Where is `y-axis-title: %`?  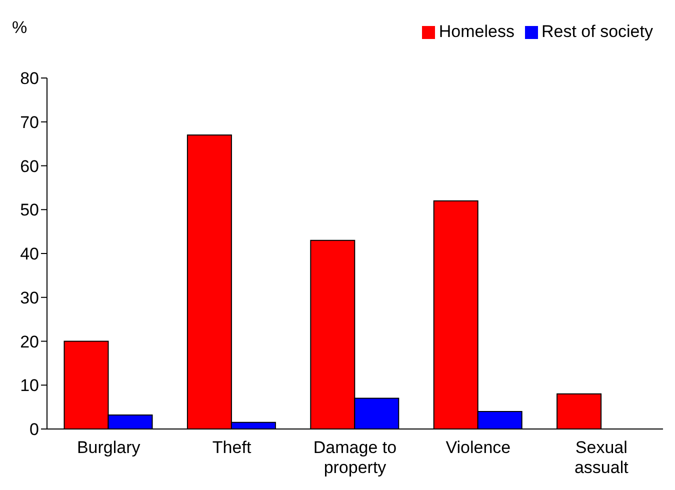 y-axis-title: % is located at coordinates (20, 28).